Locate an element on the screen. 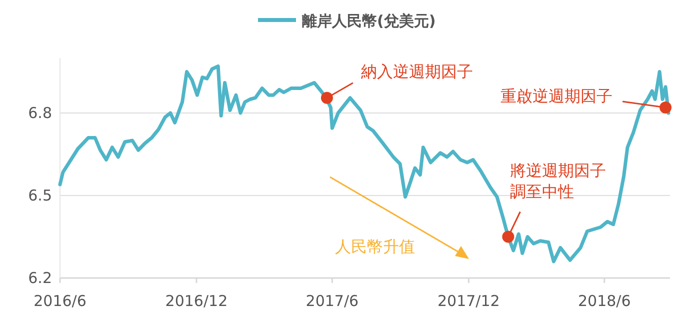  x-tick-label: 2017/6 is located at coordinates (332, 301).